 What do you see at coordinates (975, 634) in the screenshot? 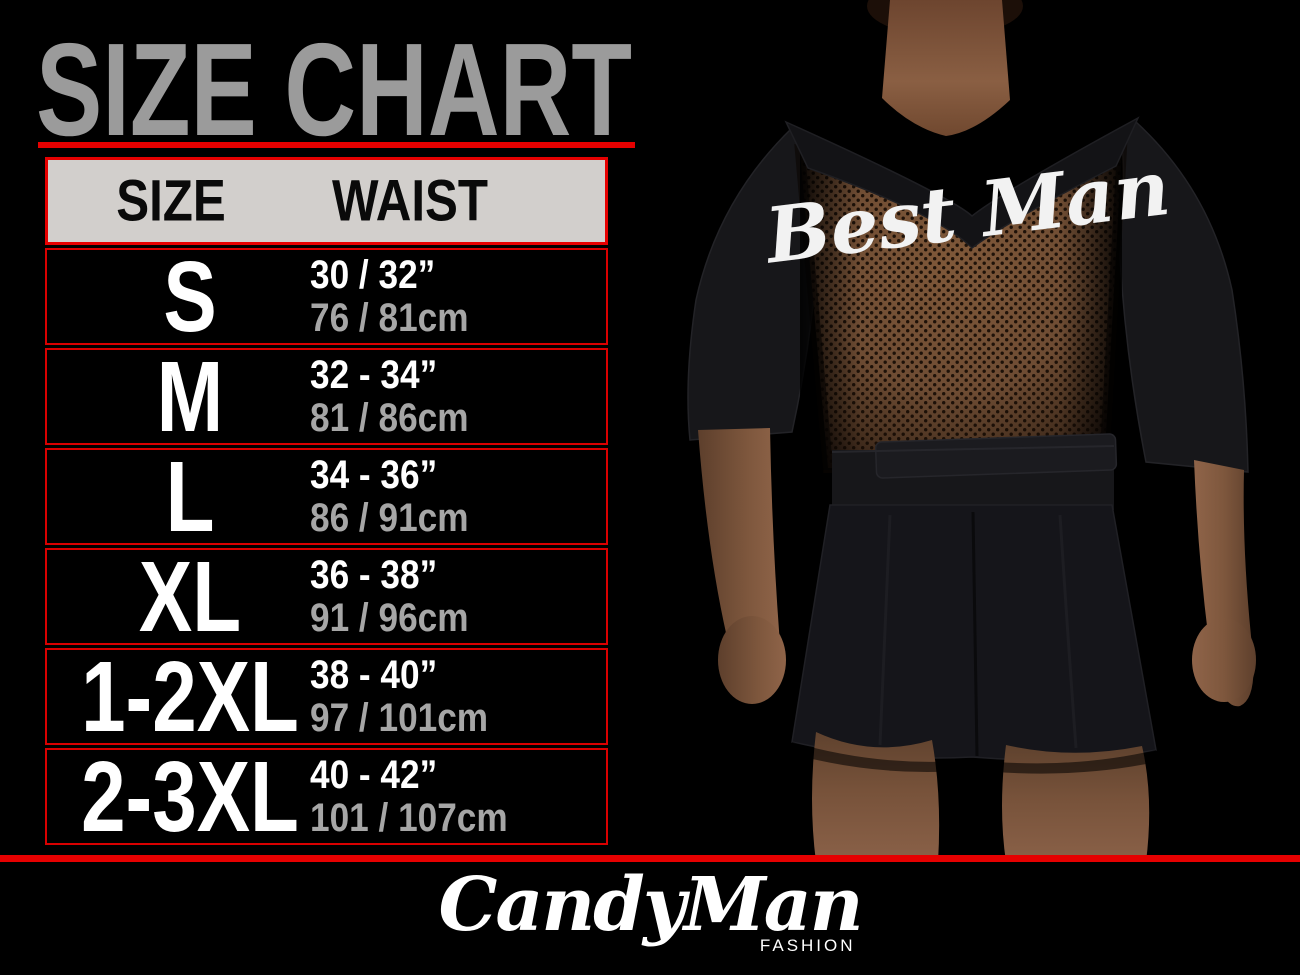
I see `skirt-center-seam` at bounding box center [975, 634].